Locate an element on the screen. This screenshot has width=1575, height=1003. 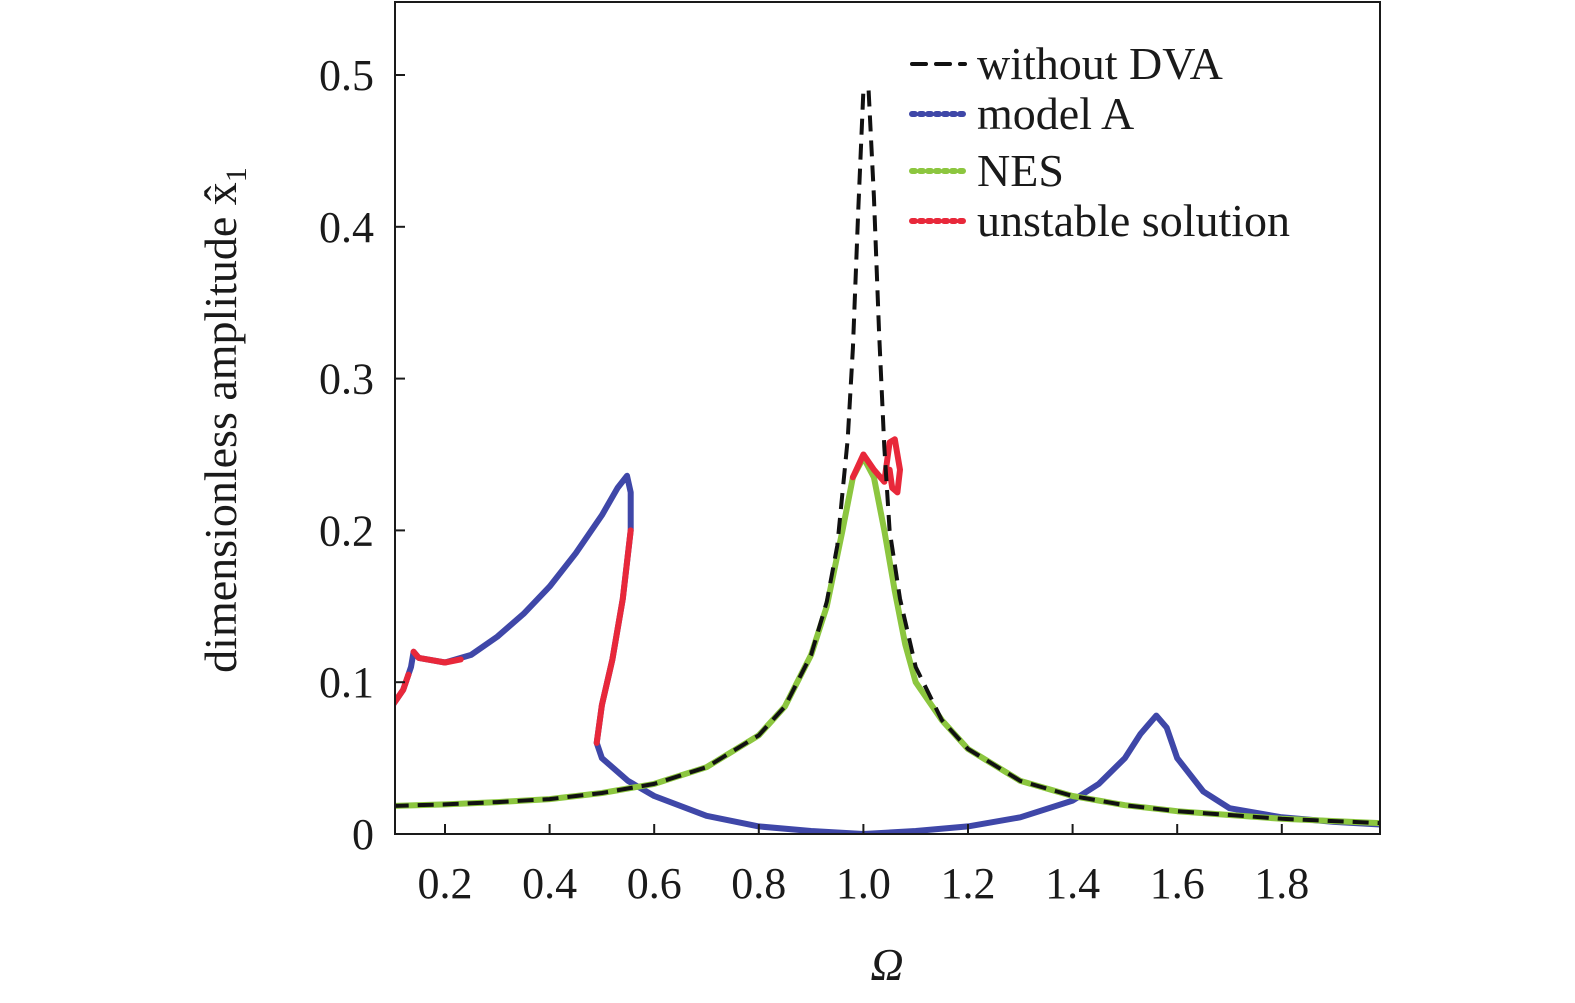
y-tick-label: 0.1 is located at coordinates (346, 682).